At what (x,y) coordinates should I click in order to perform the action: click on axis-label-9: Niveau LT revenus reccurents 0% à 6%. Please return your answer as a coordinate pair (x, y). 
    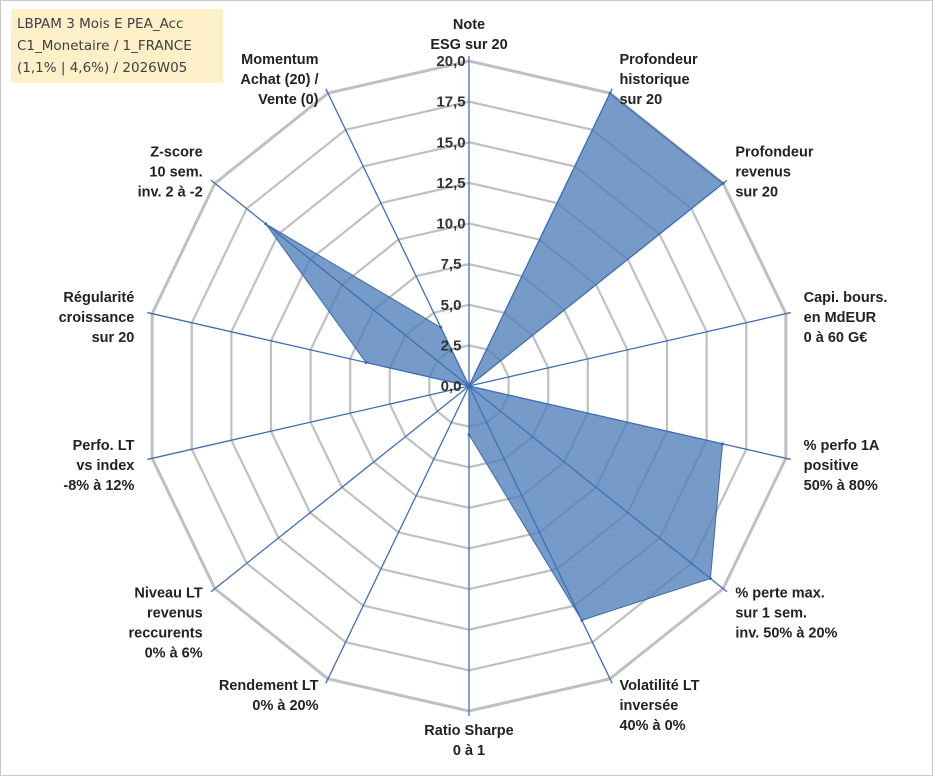
    Looking at the image, I should click on (165, 624).